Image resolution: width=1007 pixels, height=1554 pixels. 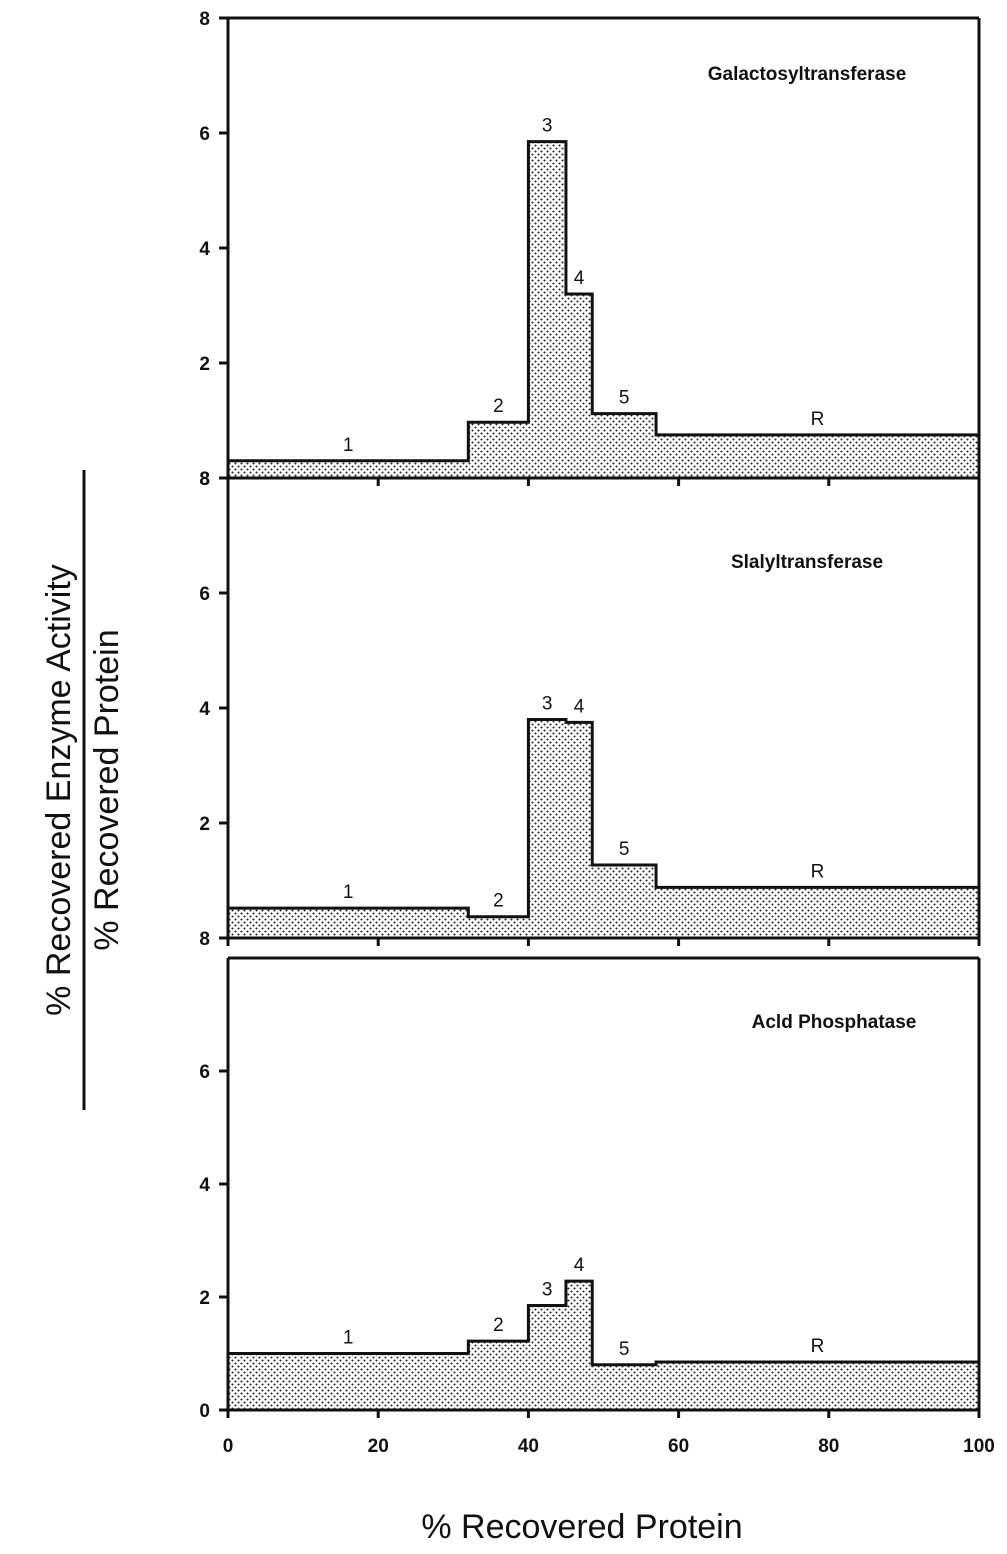 I want to click on x-tick-label: 20, so click(x=378, y=1446).